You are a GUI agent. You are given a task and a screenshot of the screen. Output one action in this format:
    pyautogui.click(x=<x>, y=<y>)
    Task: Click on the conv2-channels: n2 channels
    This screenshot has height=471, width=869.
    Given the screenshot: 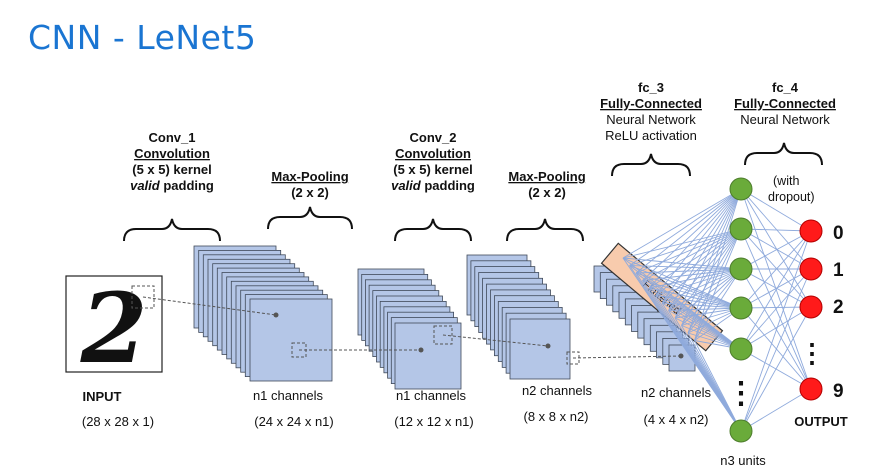 What is the action you would take?
    pyautogui.click(x=557, y=390)
    